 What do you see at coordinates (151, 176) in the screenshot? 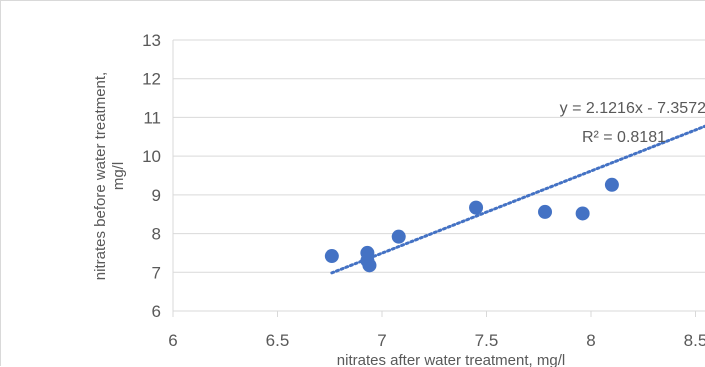
I see `y-tick-labels: 6 7 8 9 10 11 12 13` at bounding box center [151, 176].